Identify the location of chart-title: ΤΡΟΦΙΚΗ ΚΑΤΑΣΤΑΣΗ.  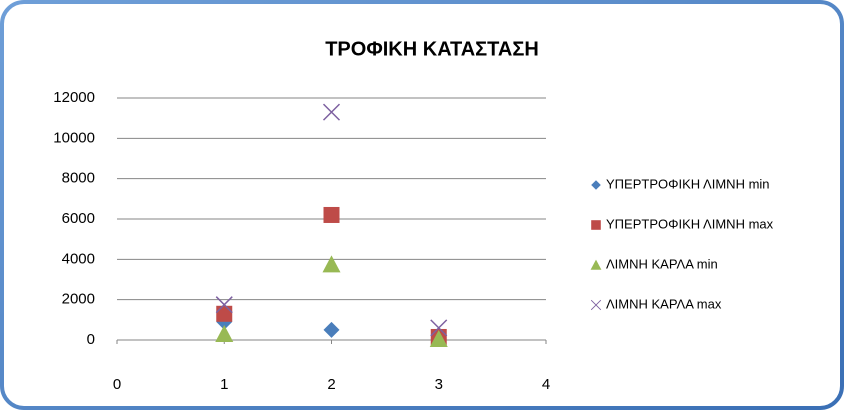
(432, 49).